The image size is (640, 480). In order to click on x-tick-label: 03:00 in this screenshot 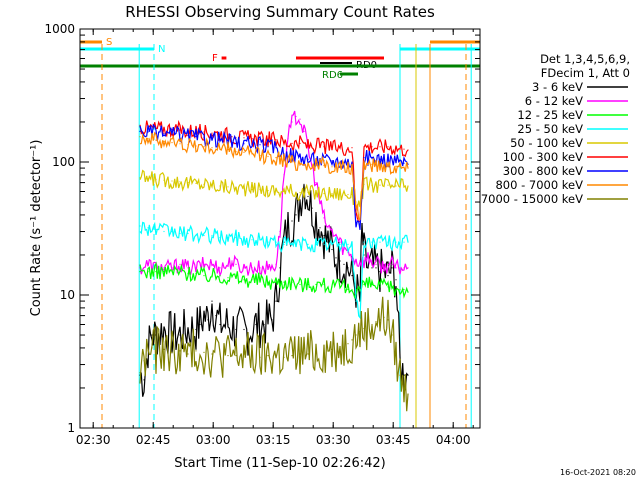, I will do `click(213, 440)`.